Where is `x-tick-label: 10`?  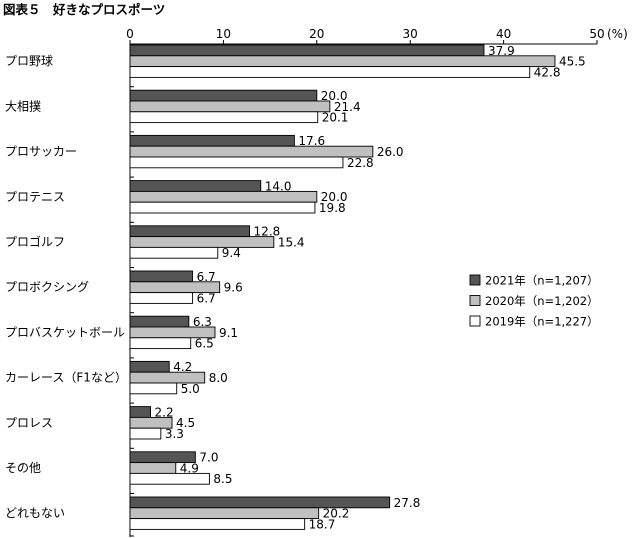
x-tick-label: 10 is located at coordinates (223, 34).